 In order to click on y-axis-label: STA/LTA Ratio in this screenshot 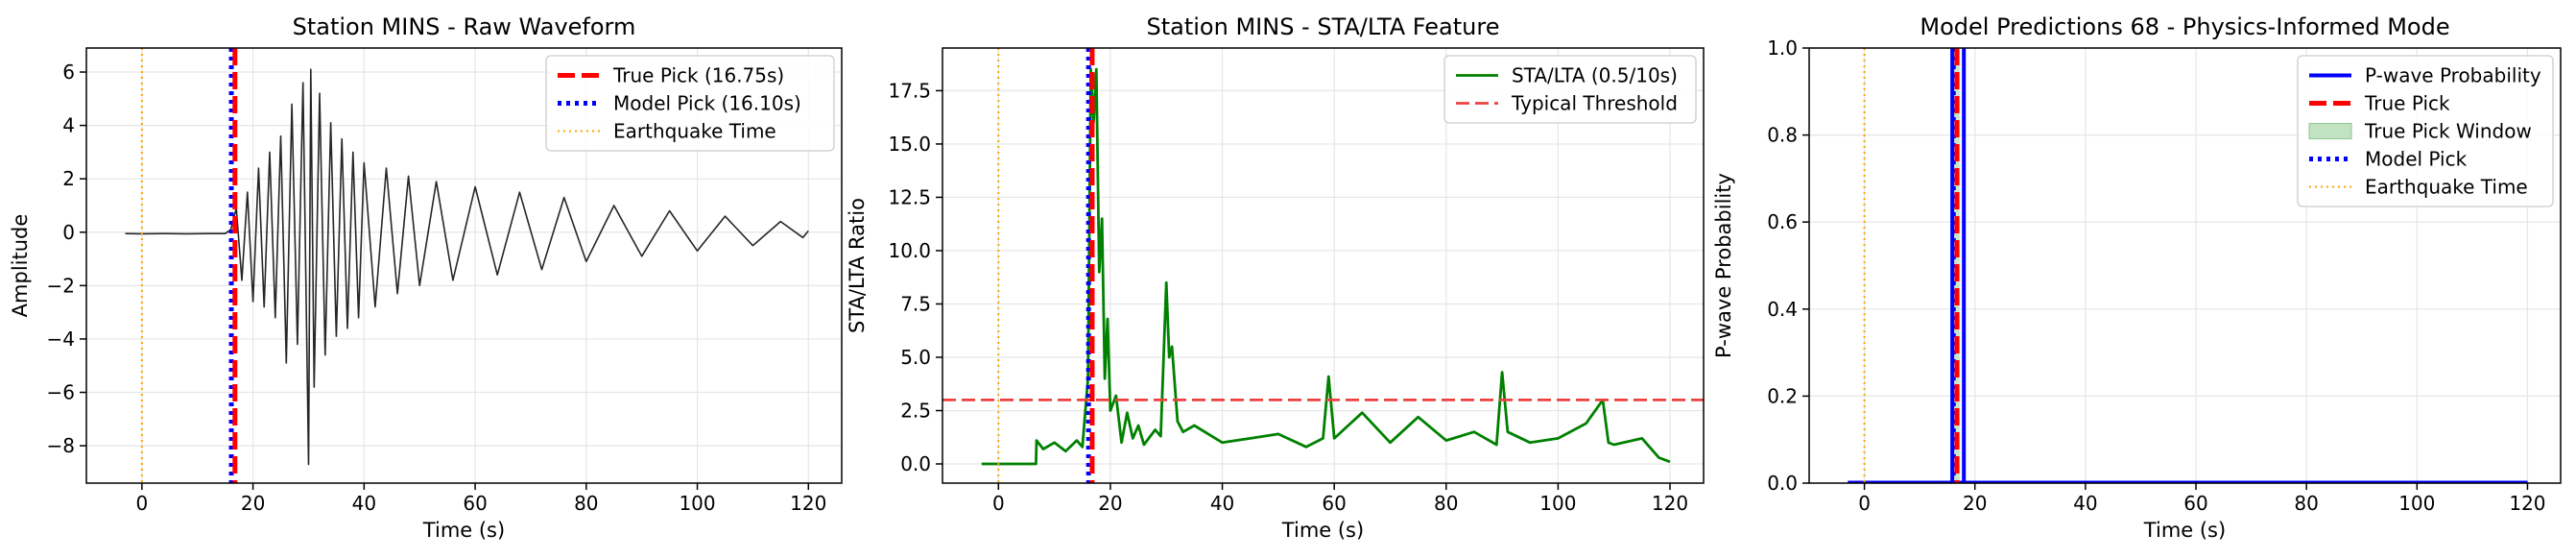, I will do `click(857, 265)`.